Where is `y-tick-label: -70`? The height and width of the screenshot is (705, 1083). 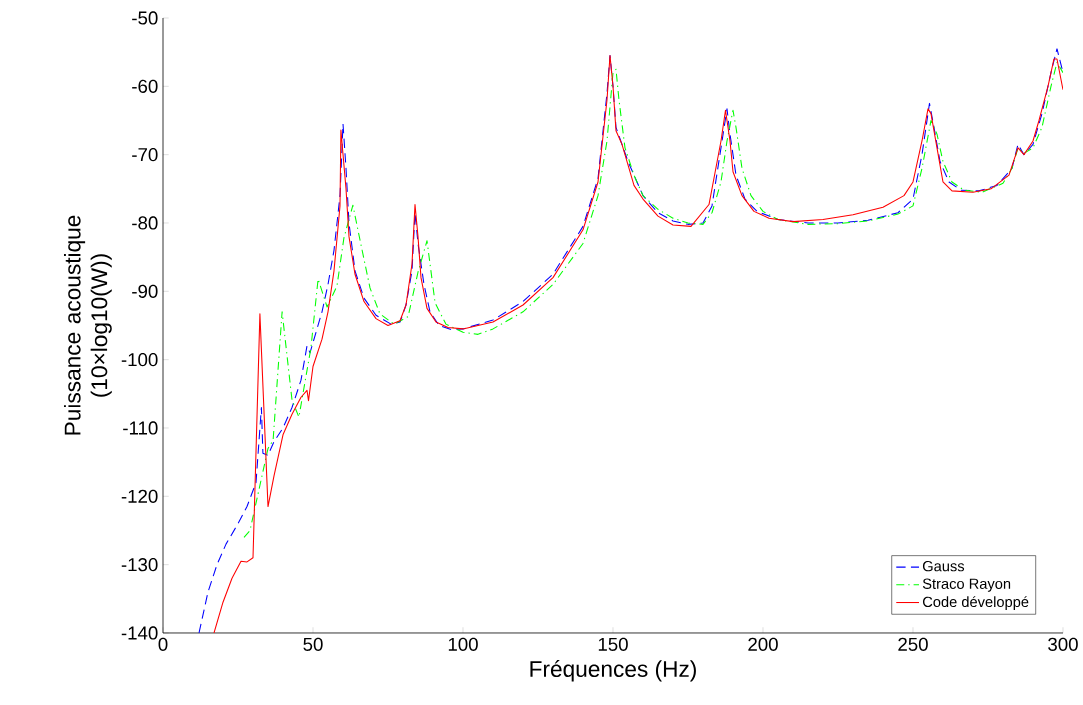
y-tick-label: -70 is located at coordinates (145, 155).